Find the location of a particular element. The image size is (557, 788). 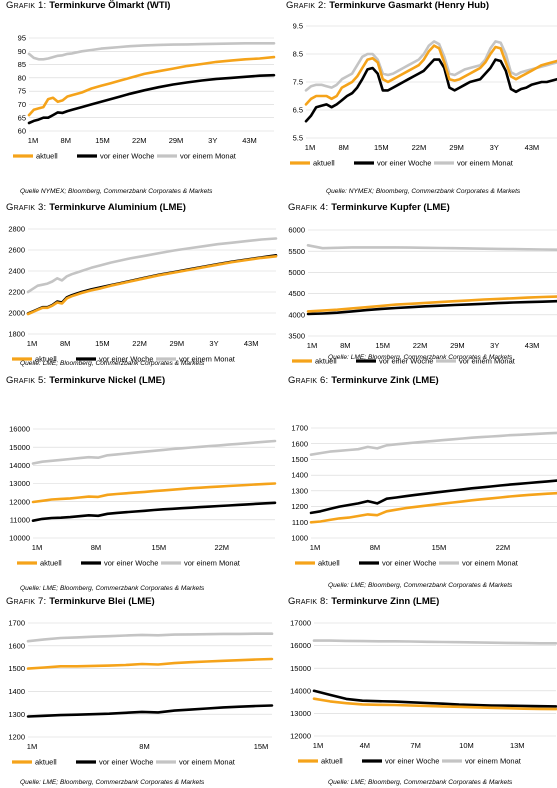

y-tick-label: 90 is located at coordinates (22, 51).